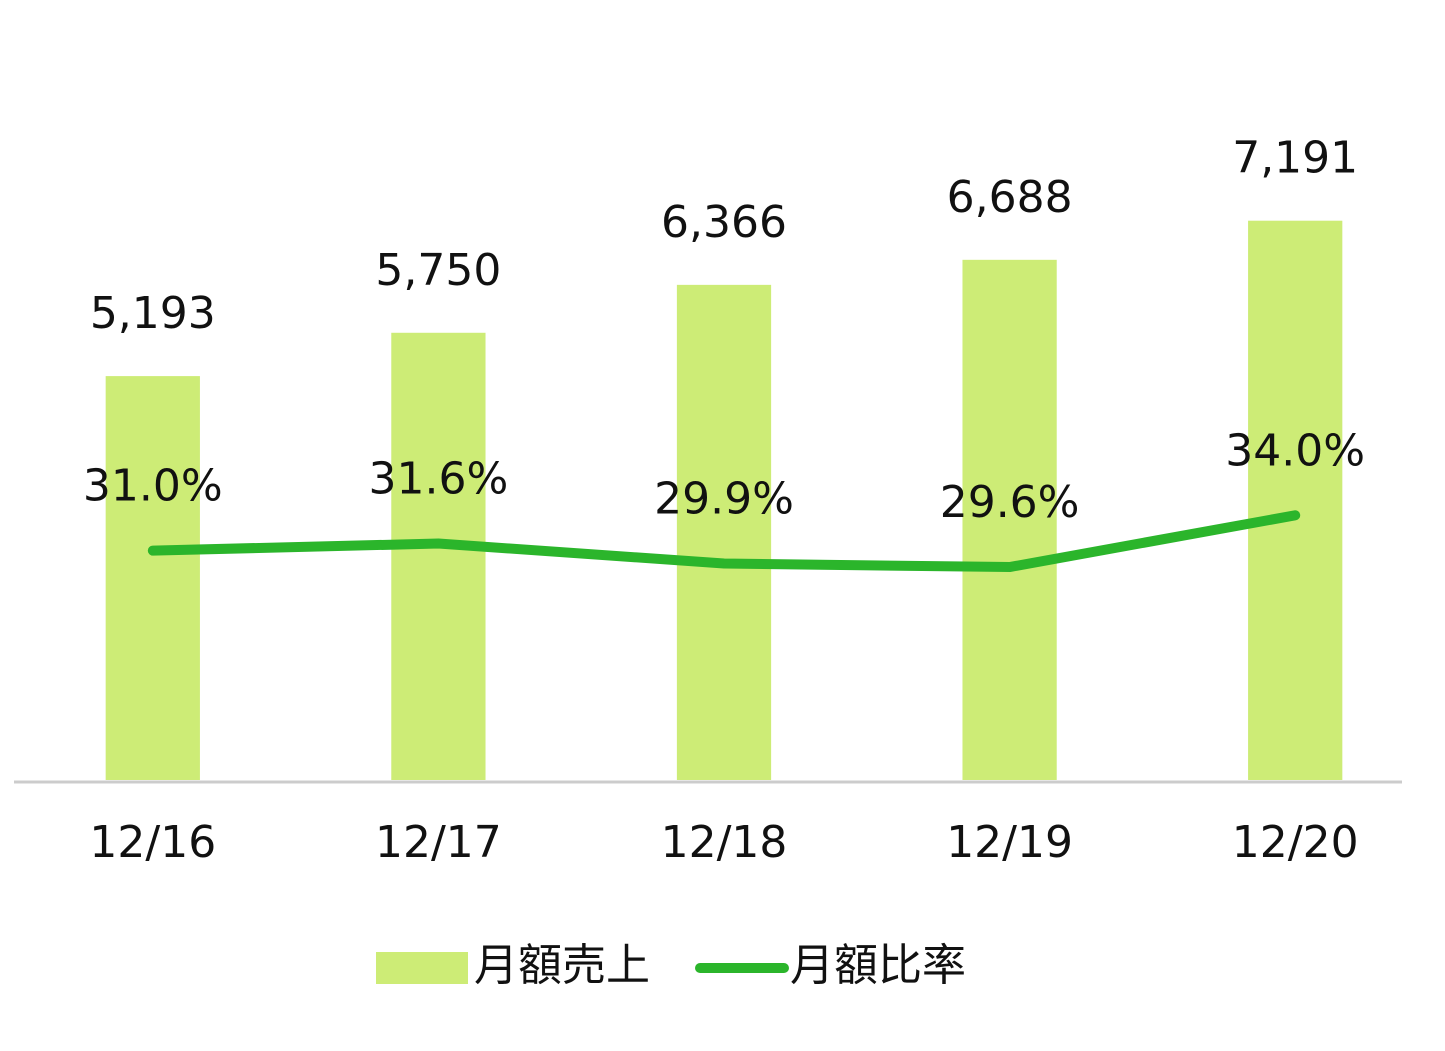 The height and width of the screenshot is (1051, 1445). Describe the element at coordinates (153, 486) in the screenshot. I see `line-value-label: 31.0%` at that location.